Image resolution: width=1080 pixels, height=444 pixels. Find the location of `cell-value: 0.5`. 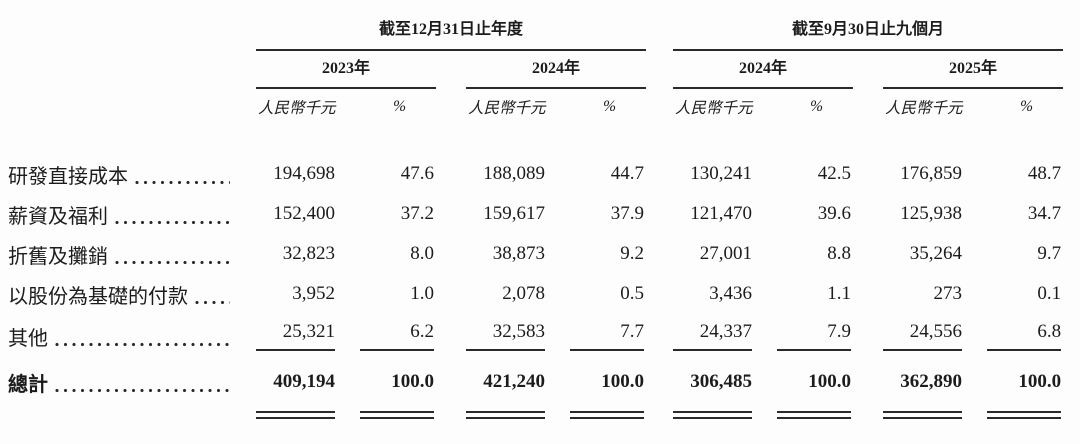

cell-value: 0.5 is located at coordinates (632, 293).